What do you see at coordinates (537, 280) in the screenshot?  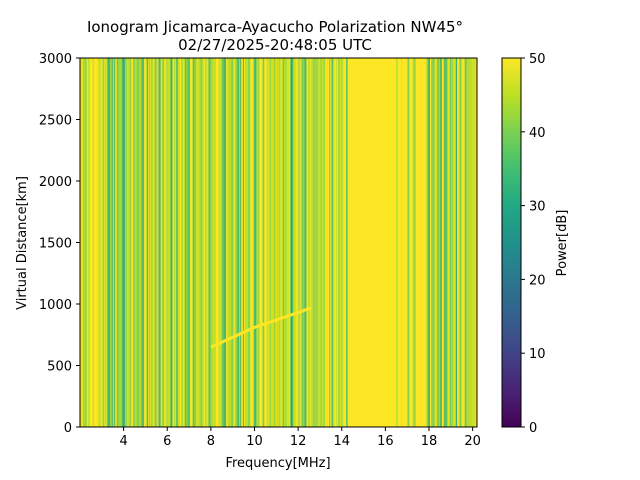 I see `colorbar-tick-label: 20` at bounding box center [537, 280].